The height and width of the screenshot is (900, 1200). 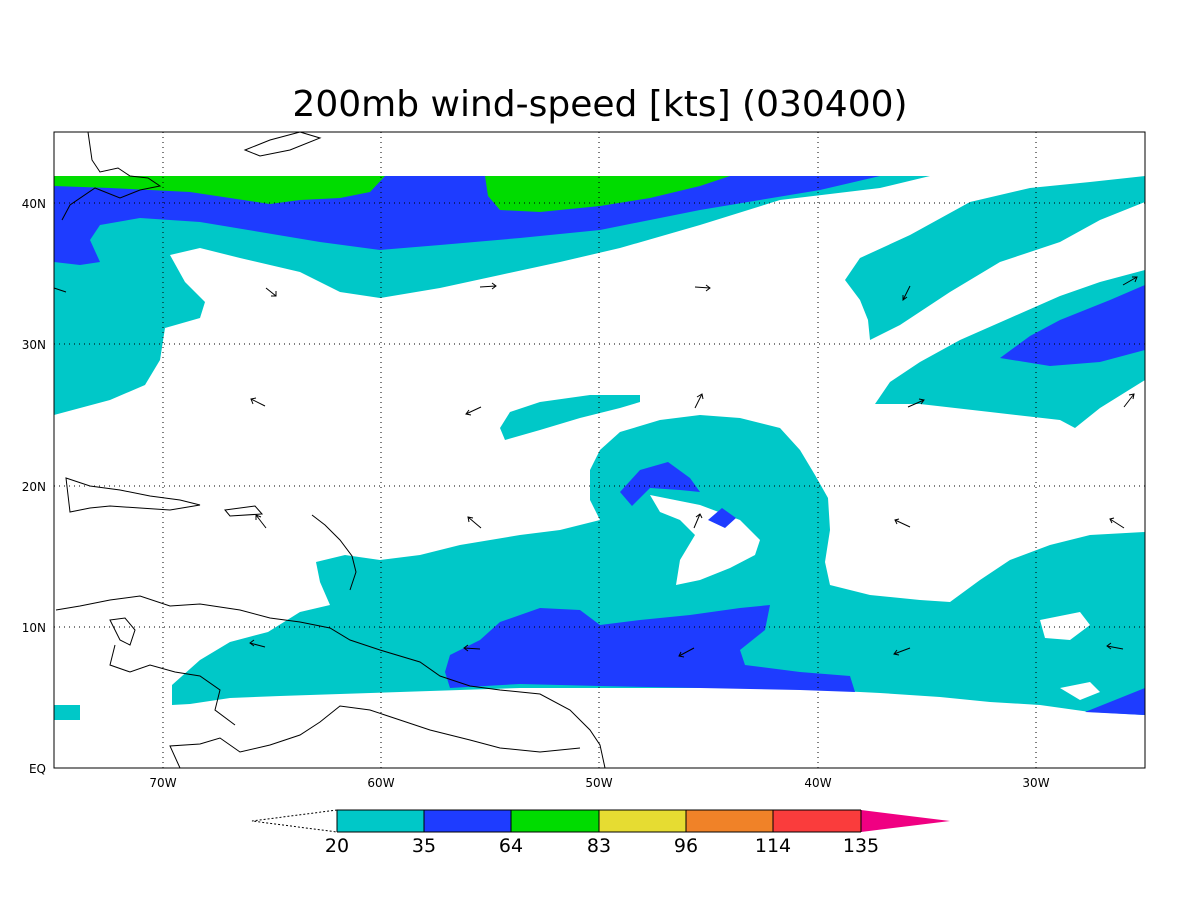 What do you see at coordinates (424, 846) in the screenshot?
I see `colorbar-label: 35` at bounding box center [424, 846].